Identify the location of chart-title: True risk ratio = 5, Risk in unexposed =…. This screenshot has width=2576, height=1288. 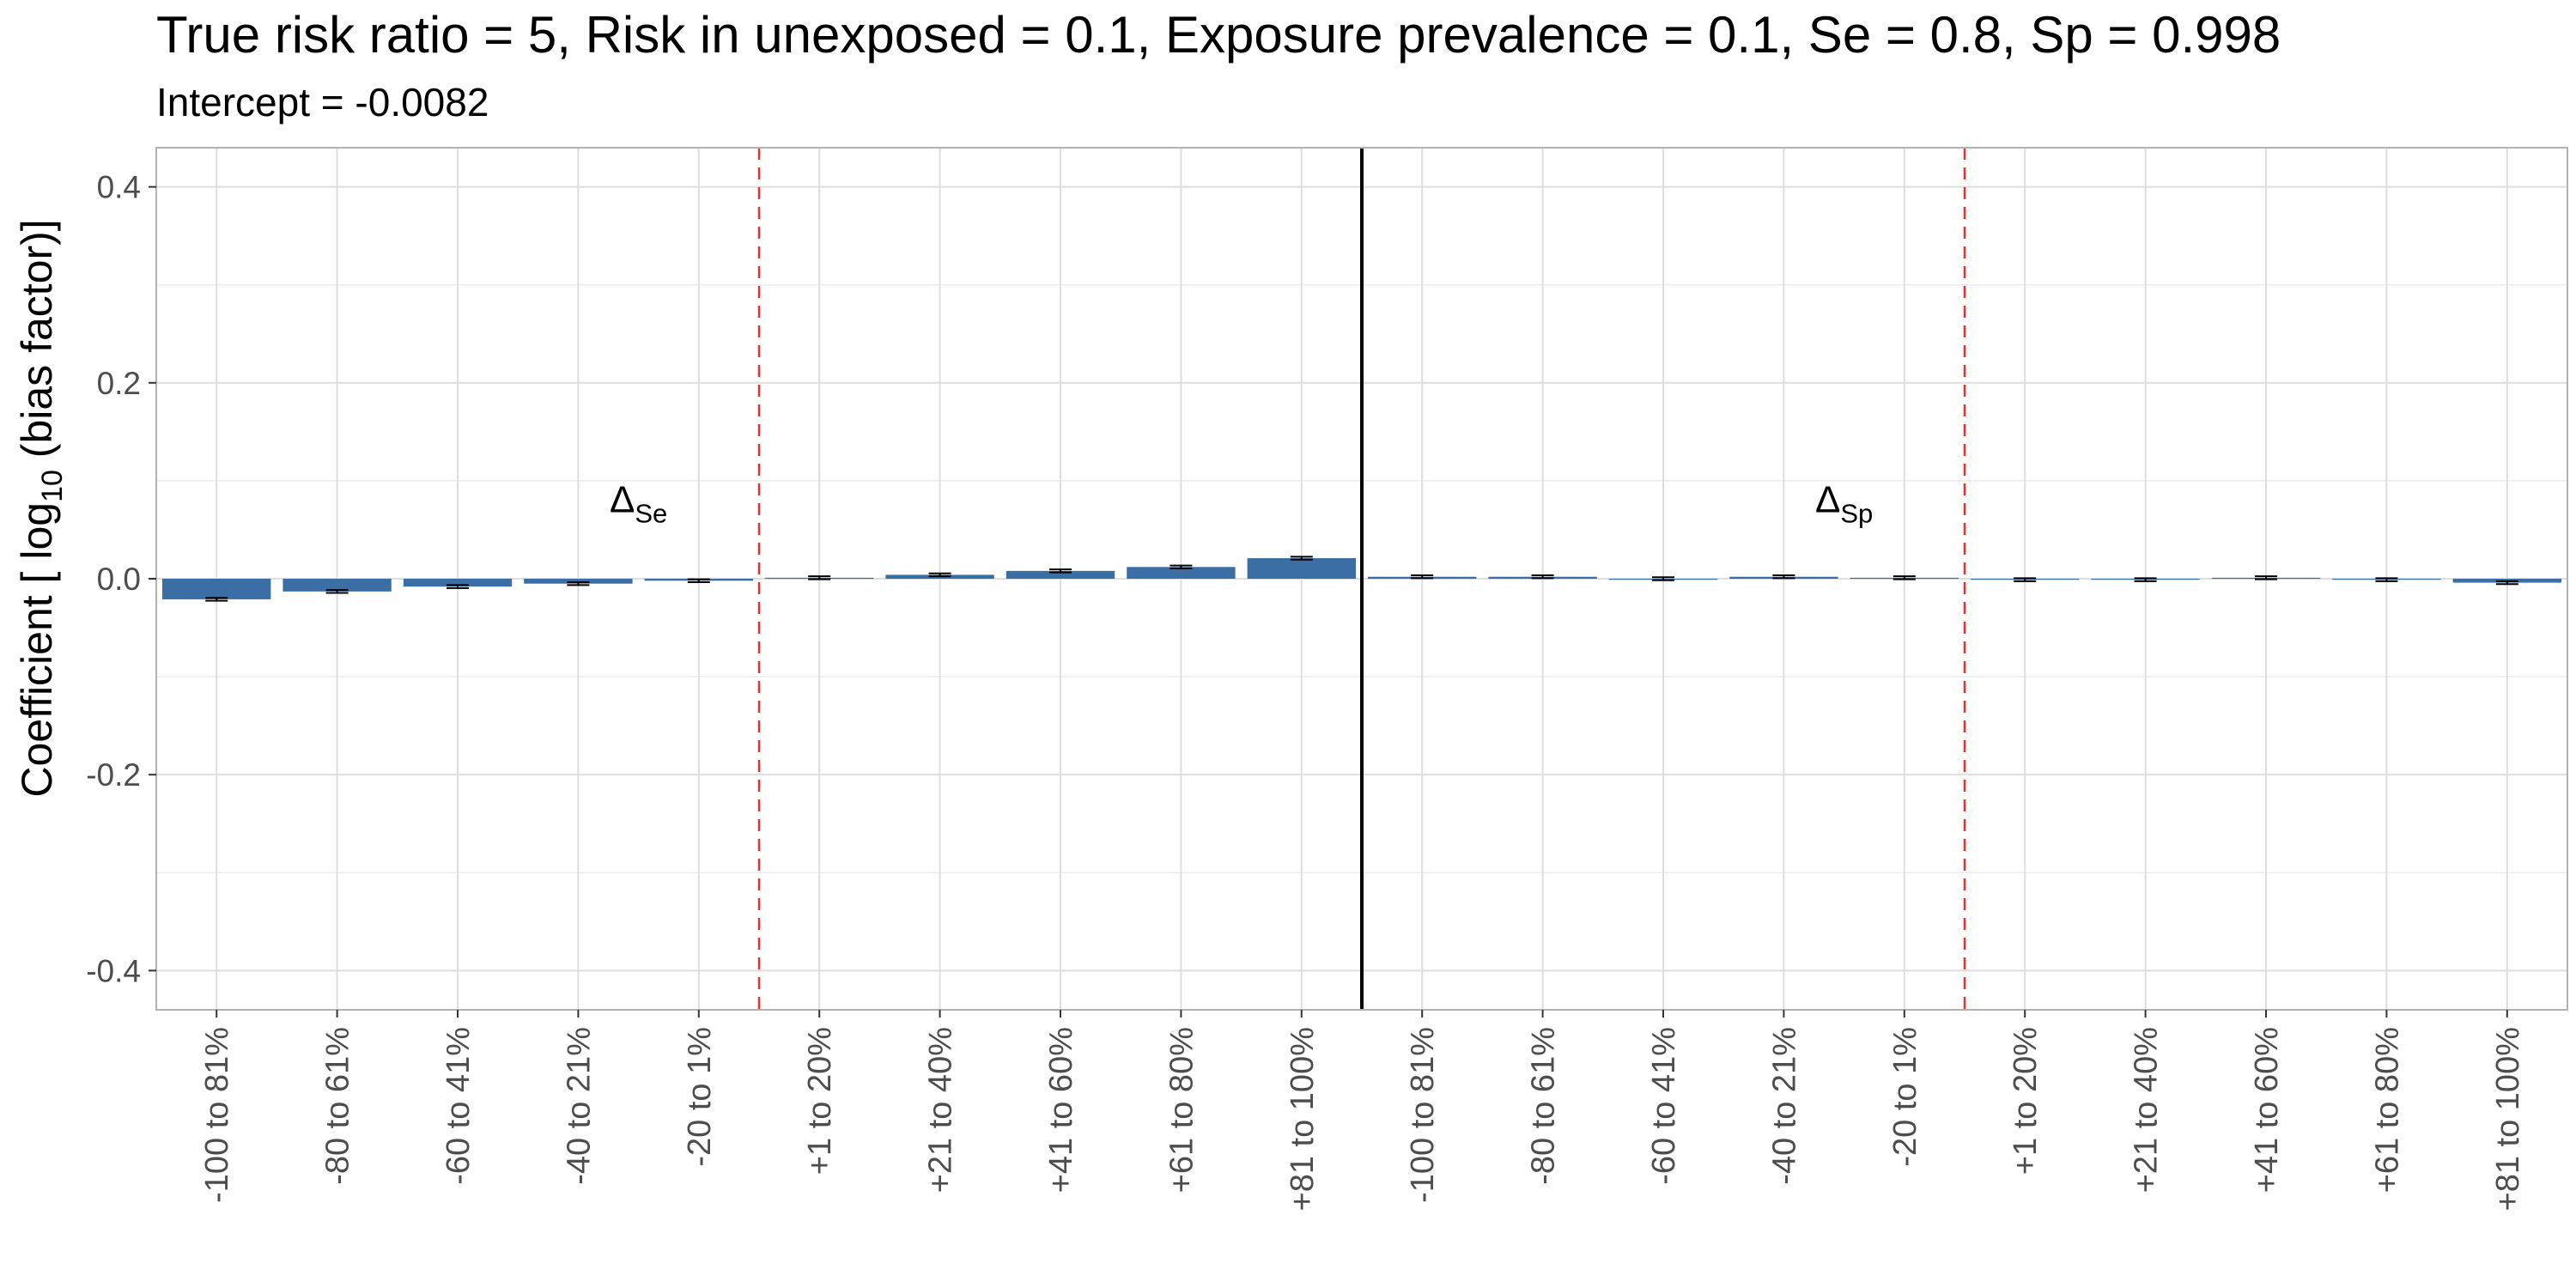
(1218, 35).